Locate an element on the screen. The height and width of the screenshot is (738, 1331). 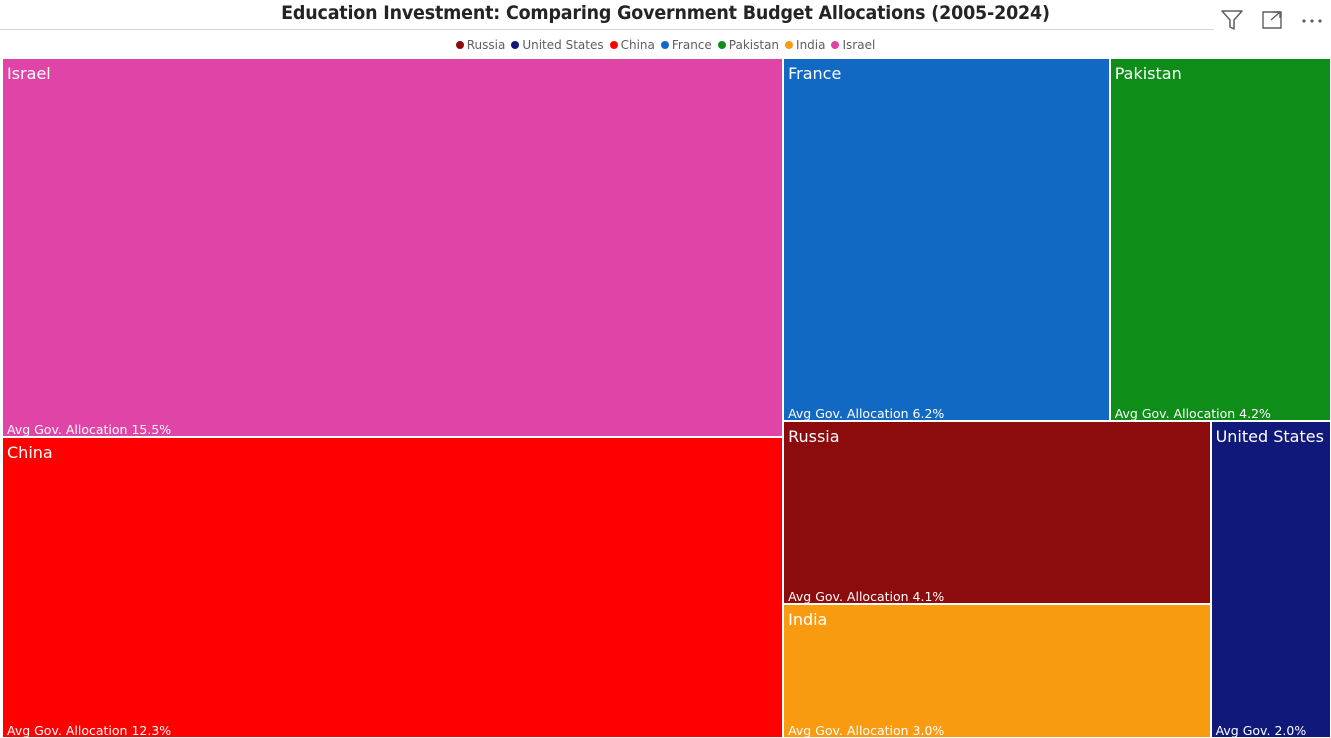
focus-mode-icon is located at coordinates (1272, 20).